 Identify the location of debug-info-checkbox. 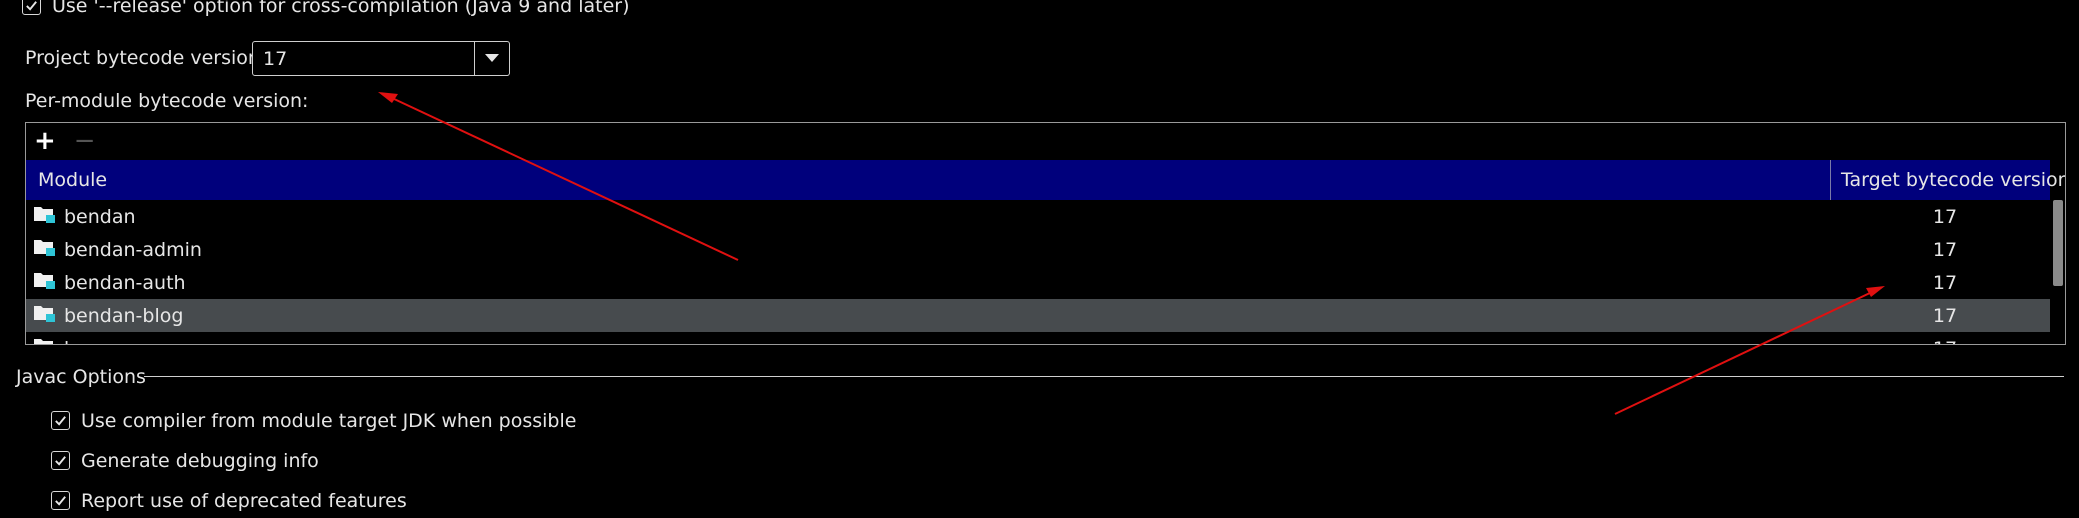
(60, 460).